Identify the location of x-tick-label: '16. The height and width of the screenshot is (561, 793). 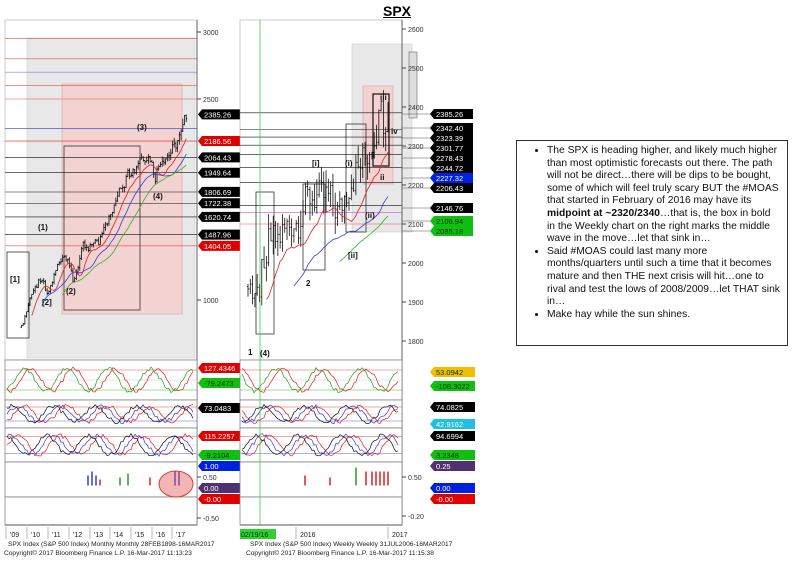
(160, 535).